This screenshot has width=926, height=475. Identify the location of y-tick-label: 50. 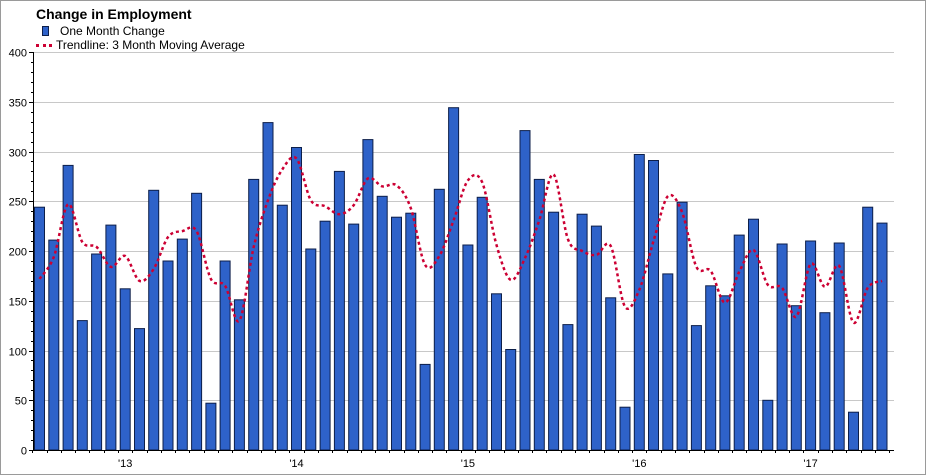
(21, 402).